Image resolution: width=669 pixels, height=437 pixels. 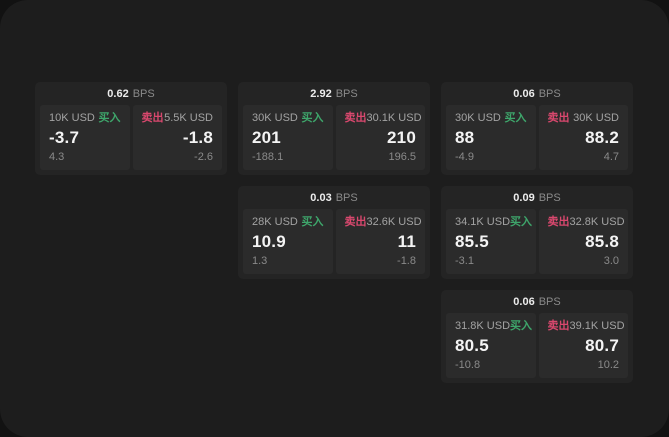 I want to click on buy-size: 28K USD, so click(x=275, y=222).